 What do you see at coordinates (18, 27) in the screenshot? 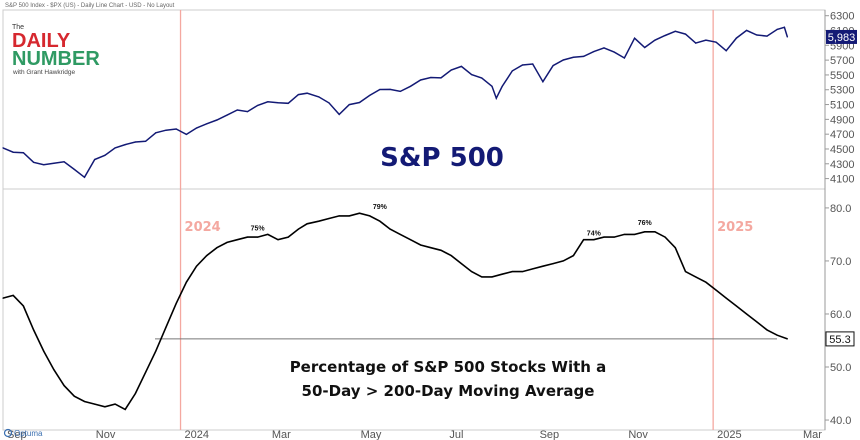
I see `logo-the: The` at bounding box center [18, 27].